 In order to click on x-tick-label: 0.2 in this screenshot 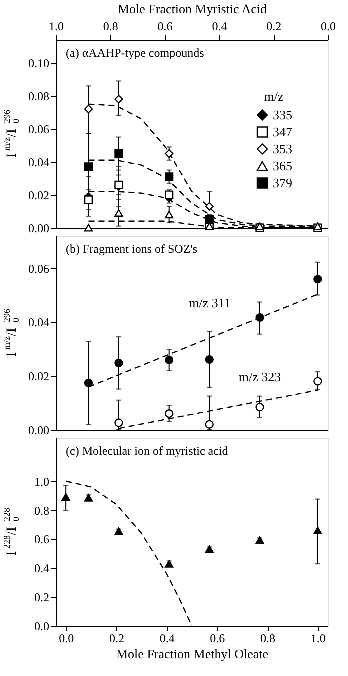, I will do `click(116, 639)`.